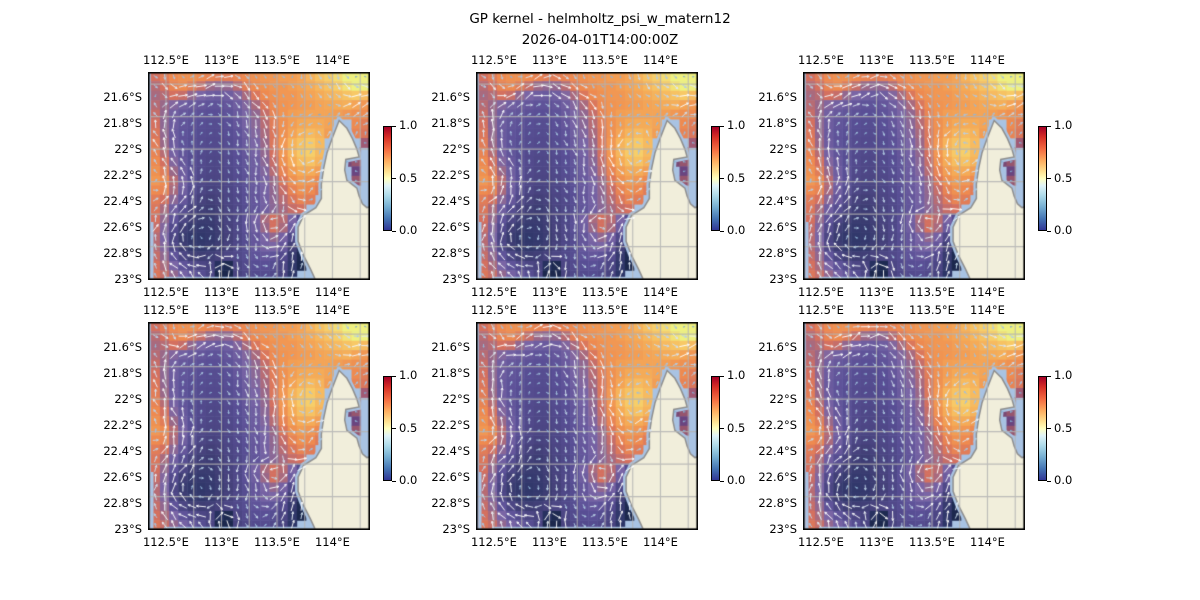  I want to click on map-panel-row2-col3, so click(914, 426).